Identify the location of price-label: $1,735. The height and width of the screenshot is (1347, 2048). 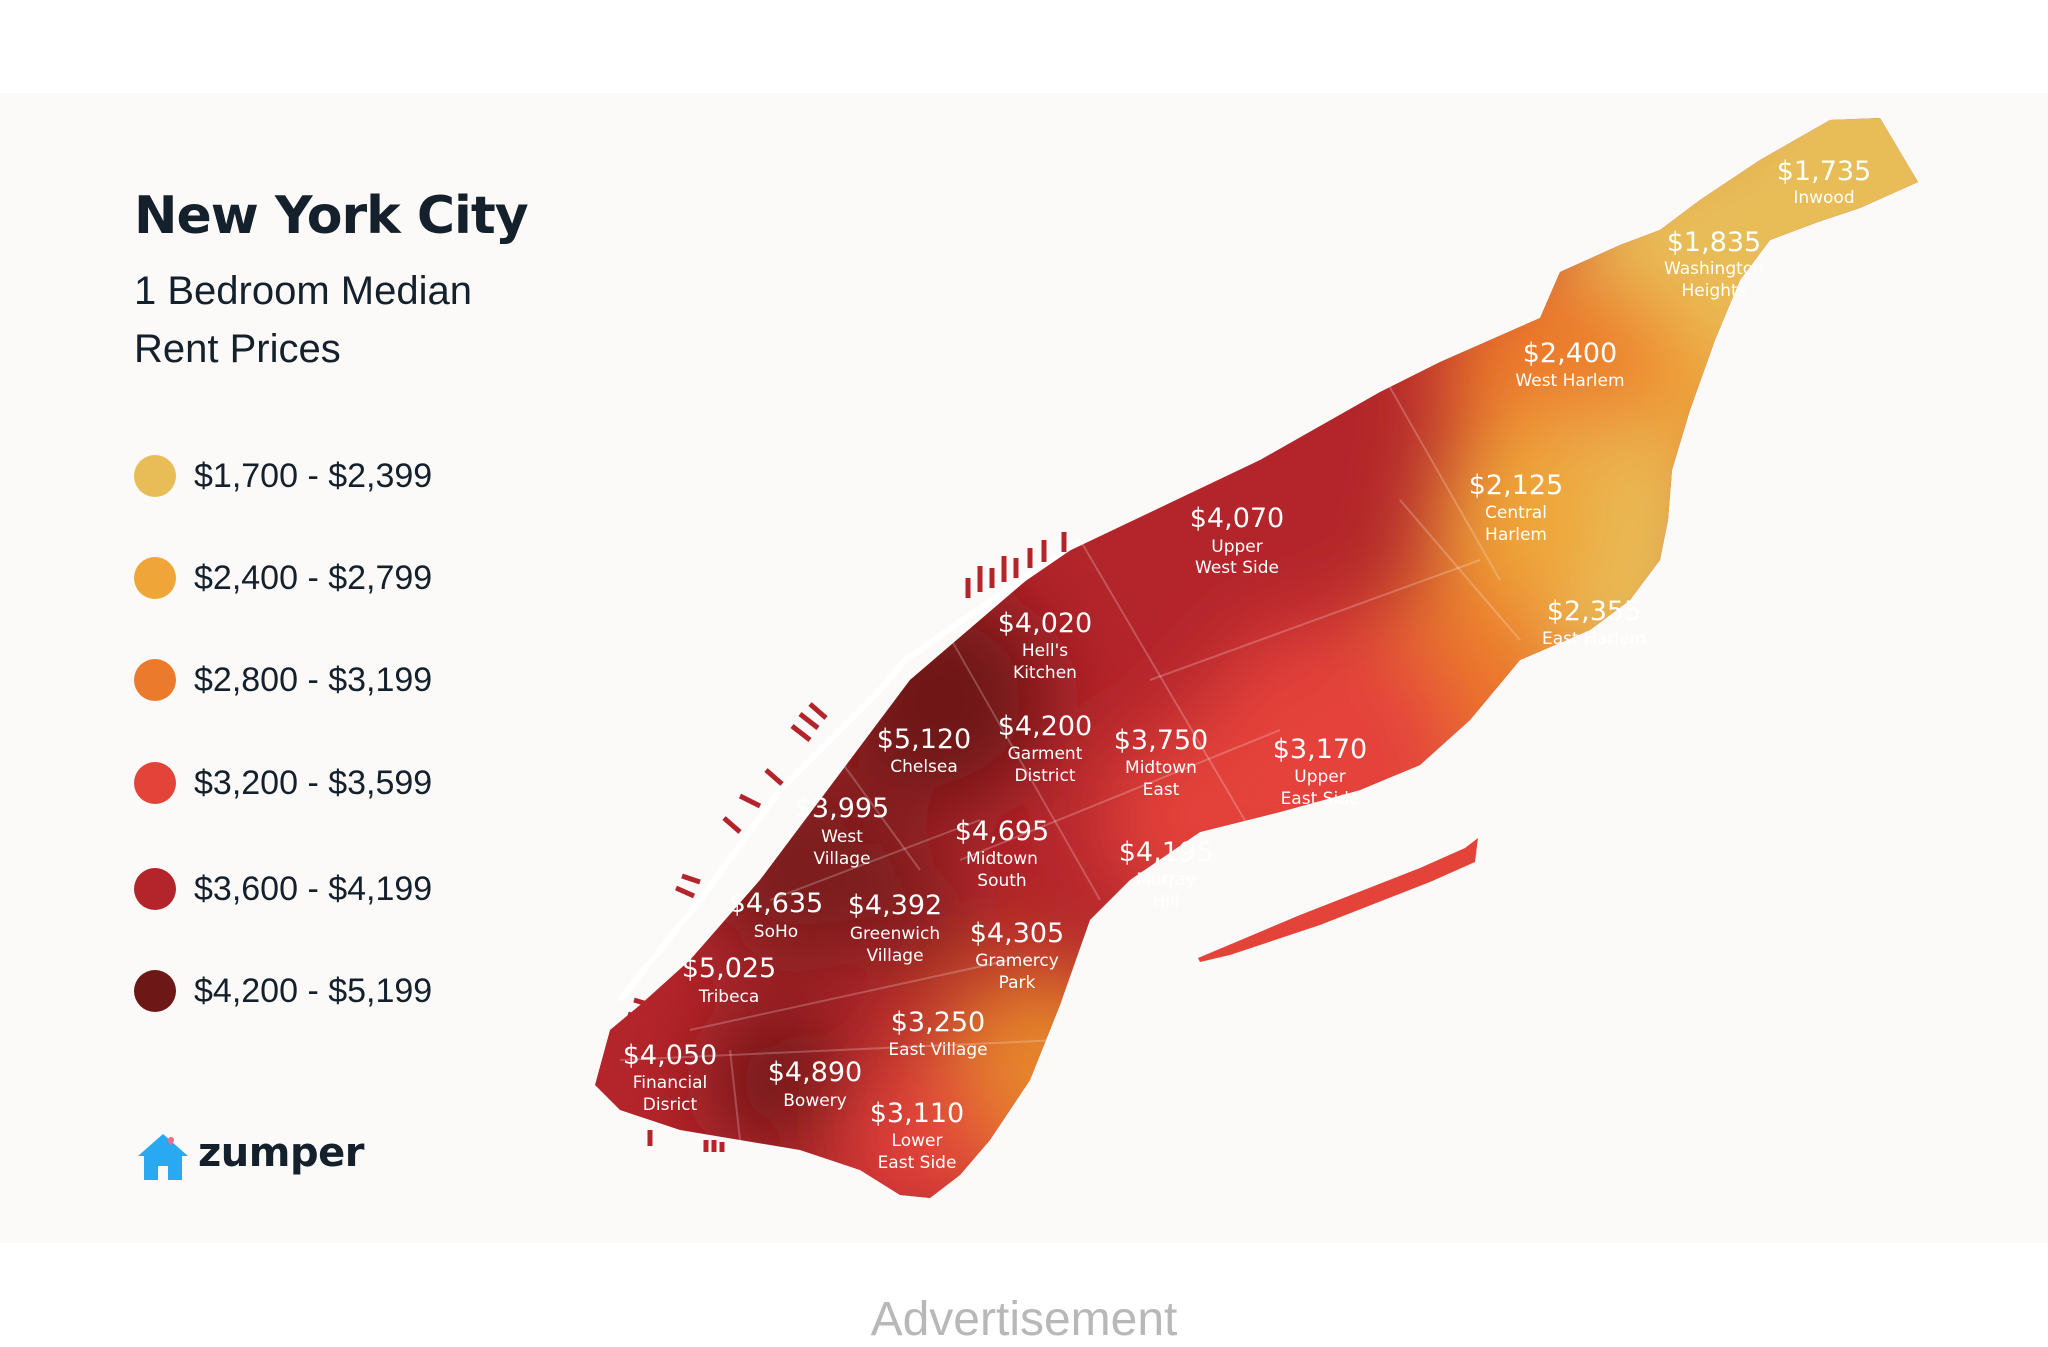
(1824, 171).